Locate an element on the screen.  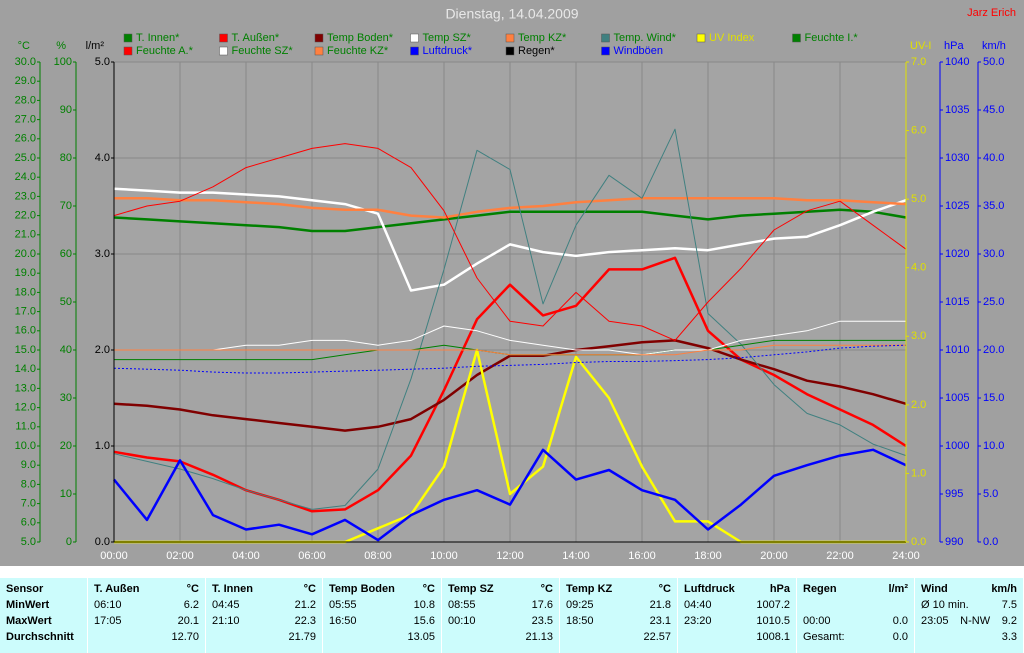
y-tick-label: 25.0 is located at coordinates (993, 302).